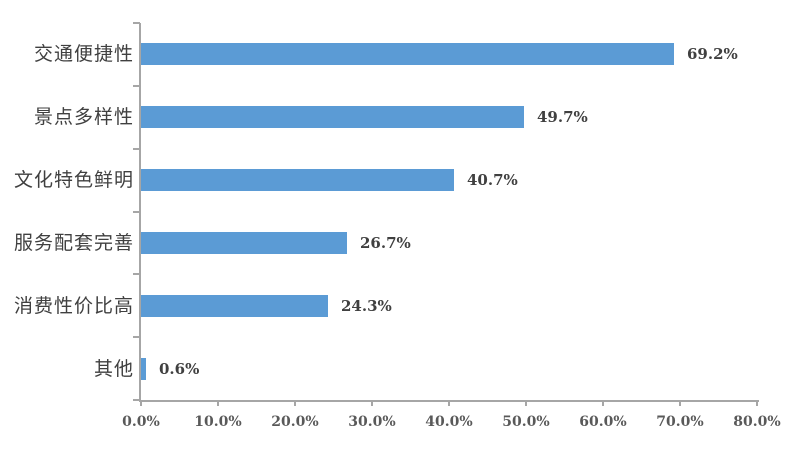  What do you see at coordinates (218, 422) in the screenshot?
I see `x-tick-label: 10.0%` at bounding box center [218, 422].